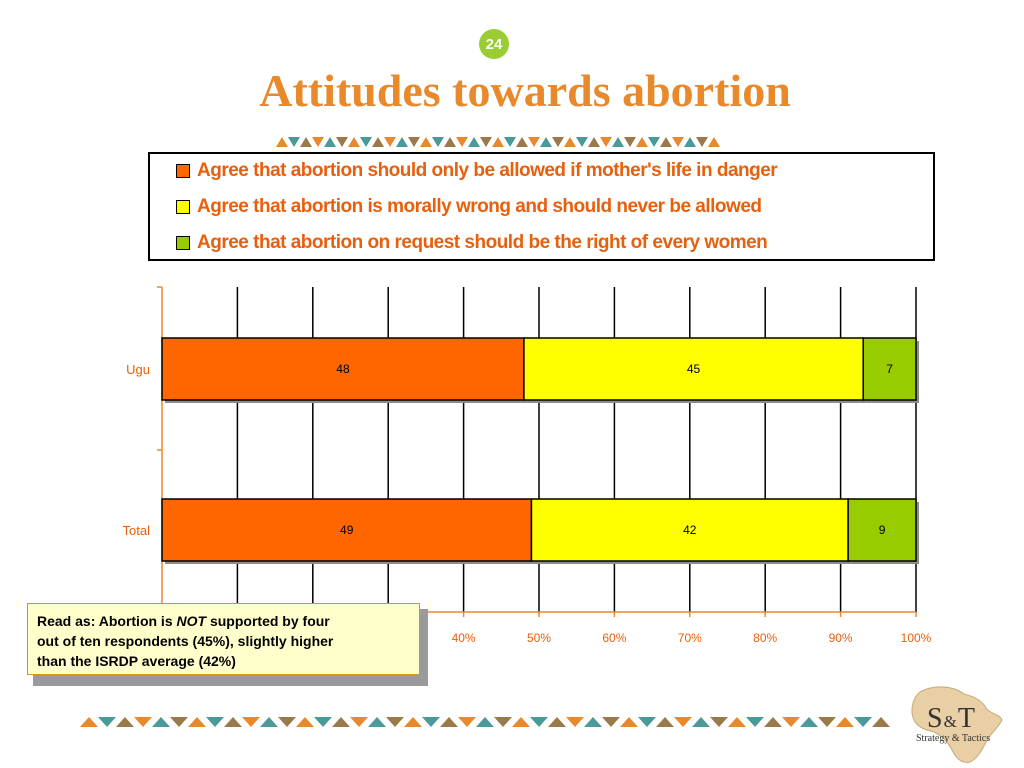 This screenshot has width=1024, height=768. Describe the element at coordinates (494, 44) in the screenshot. I see `page-number-badge: 24` at that location.